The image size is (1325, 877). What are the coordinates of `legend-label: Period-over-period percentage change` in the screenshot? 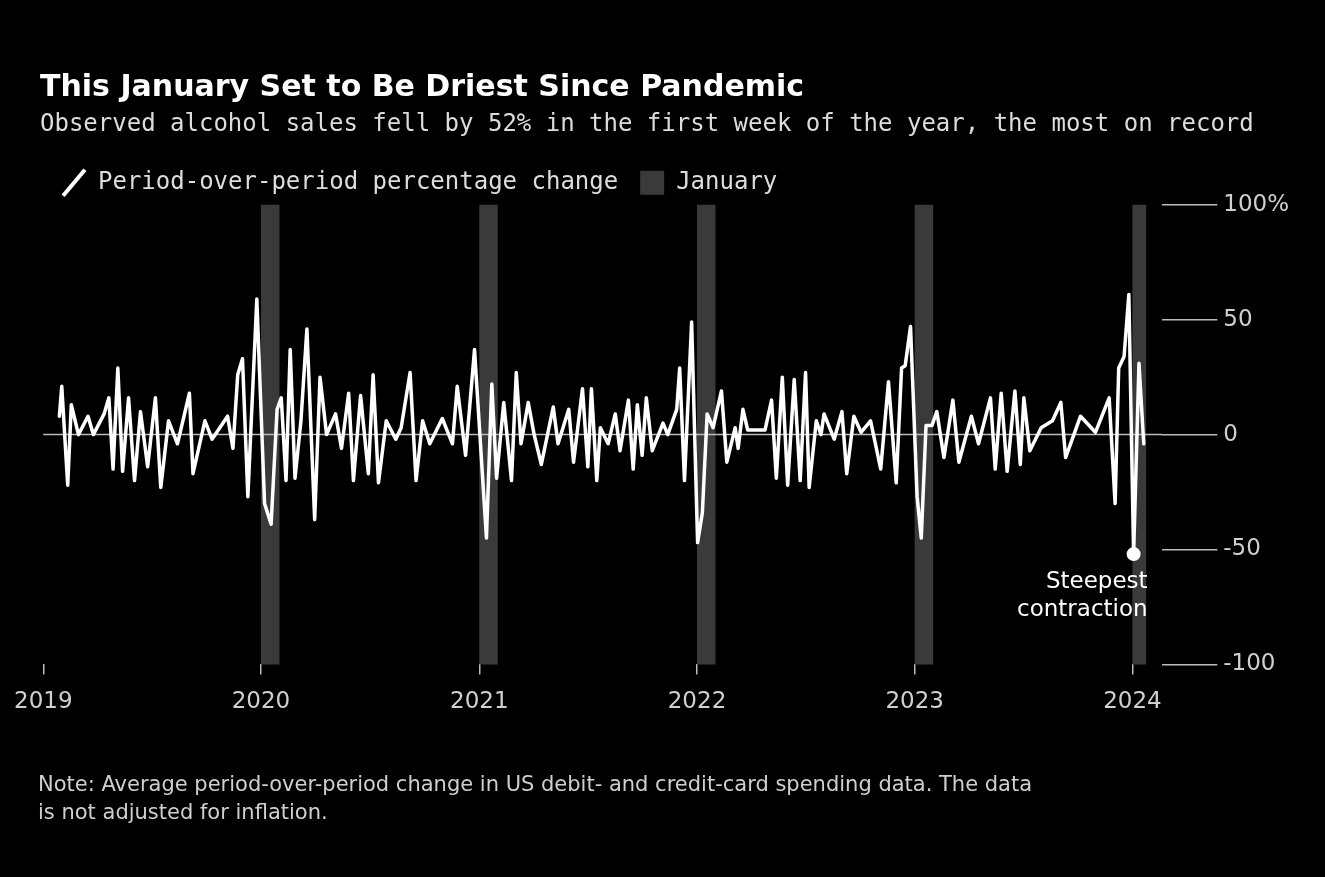 It's located at (358, 181).